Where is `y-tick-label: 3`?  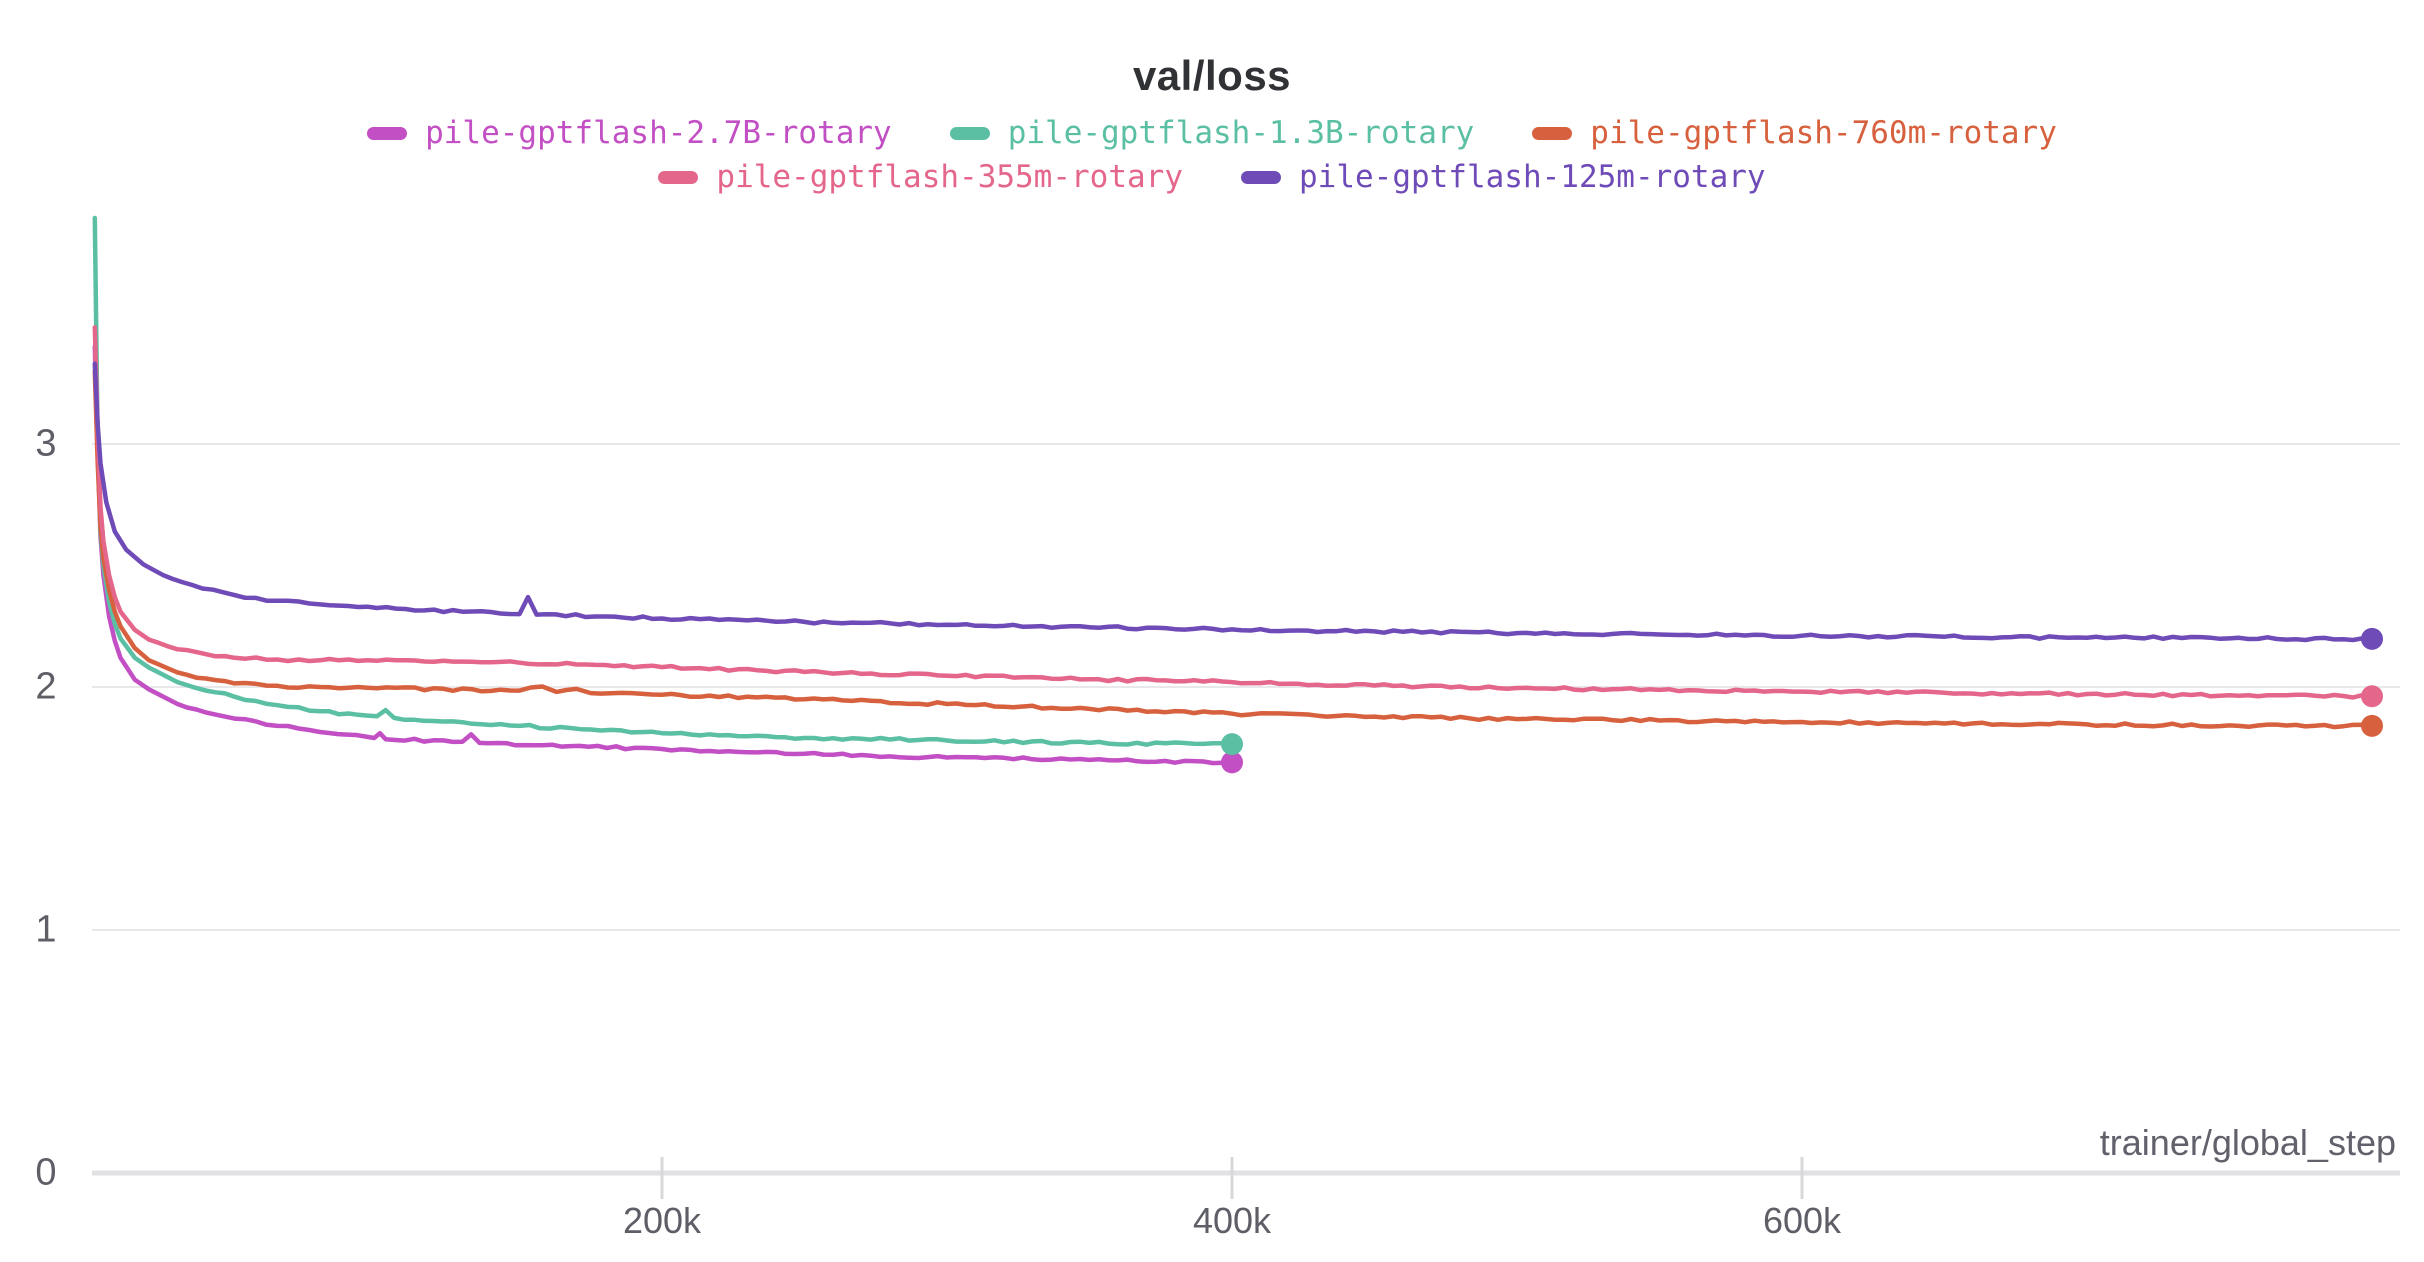 y-tick-label: 3 is located at coordinates (46, 443).